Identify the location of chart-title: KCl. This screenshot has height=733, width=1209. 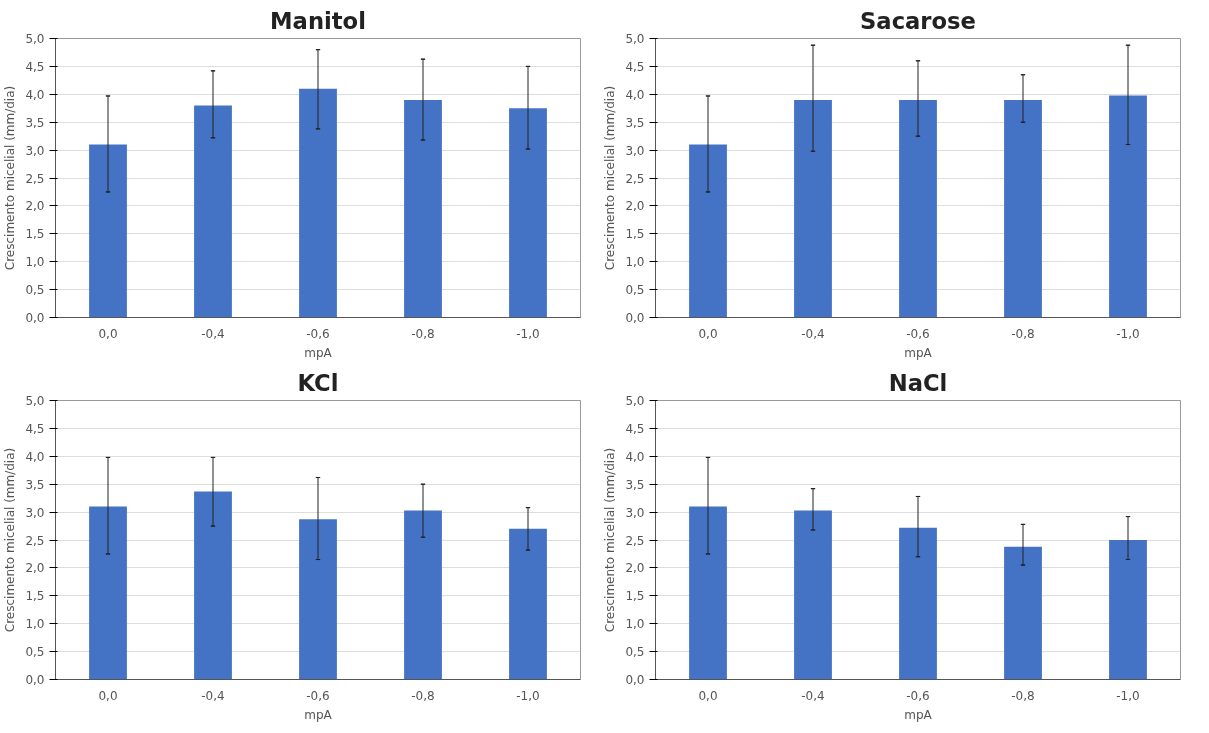
(318, 382).